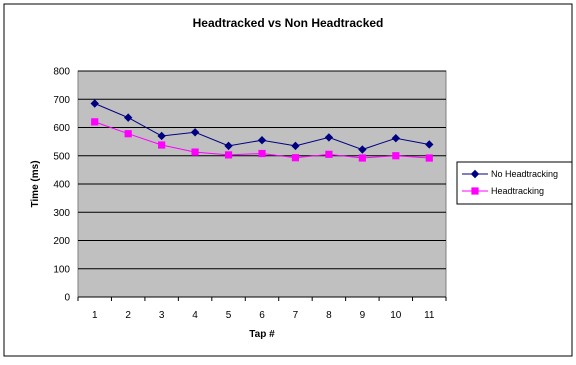  I want to click on x-axis-ticks: 1 2 3 4 5 6 7 8 9 10 11, so click(262, 309).